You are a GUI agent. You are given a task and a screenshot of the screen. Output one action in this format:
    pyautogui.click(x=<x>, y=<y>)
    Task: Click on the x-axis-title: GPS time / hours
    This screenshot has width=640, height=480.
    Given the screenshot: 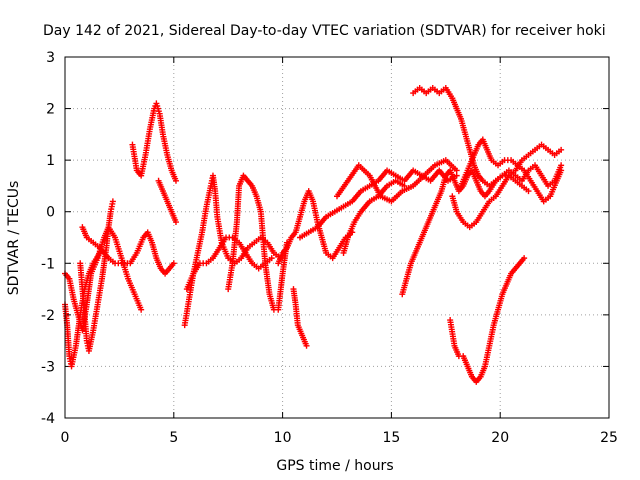 What is the action you would take?
    pyautogui.click(x=334, y=466)
    